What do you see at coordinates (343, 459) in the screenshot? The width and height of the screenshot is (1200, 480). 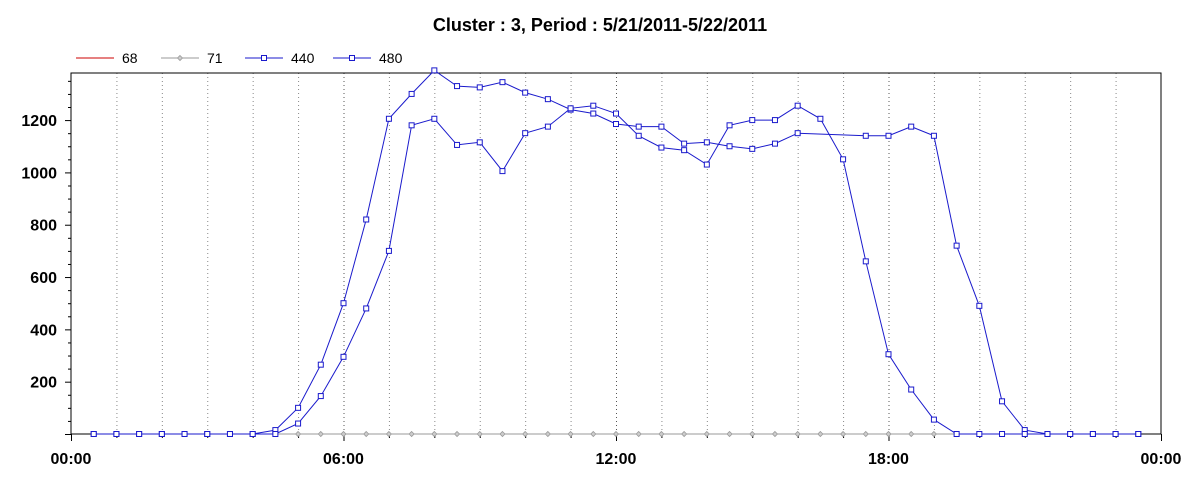 I see `x-tick-label: 06:00` at bounding box center [343, 459].